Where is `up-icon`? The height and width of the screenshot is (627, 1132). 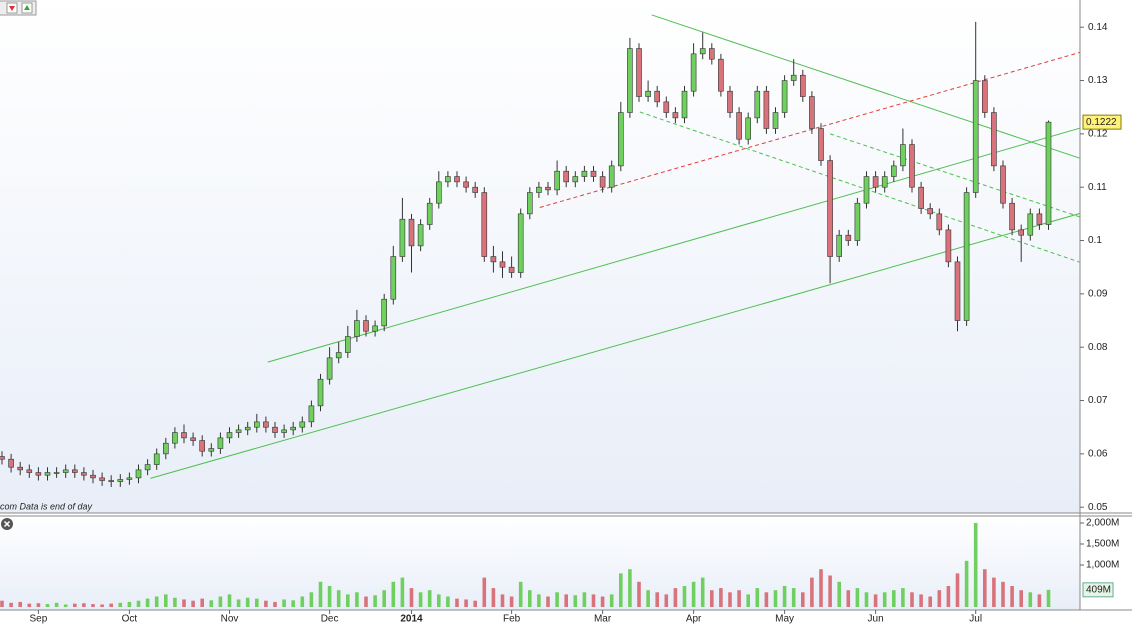 up-icon is located at coordinates (27, 7).